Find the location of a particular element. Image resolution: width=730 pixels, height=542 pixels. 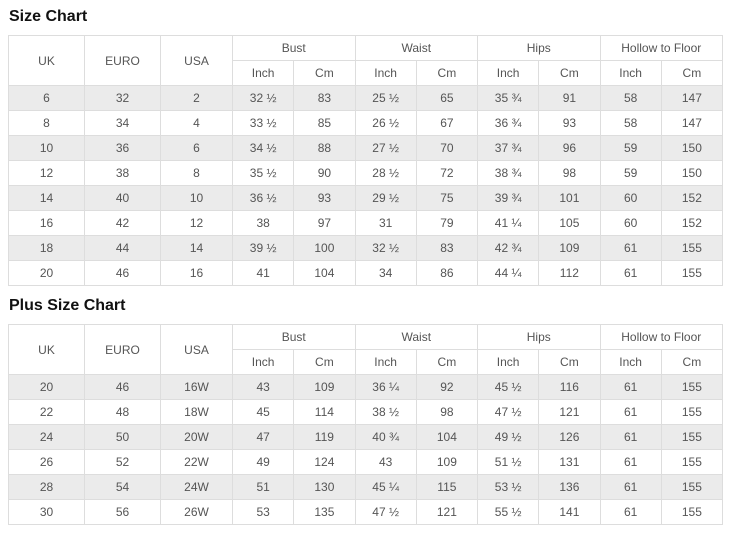

col-header-bust-cm: Cm is located at coordinates (324, 73).